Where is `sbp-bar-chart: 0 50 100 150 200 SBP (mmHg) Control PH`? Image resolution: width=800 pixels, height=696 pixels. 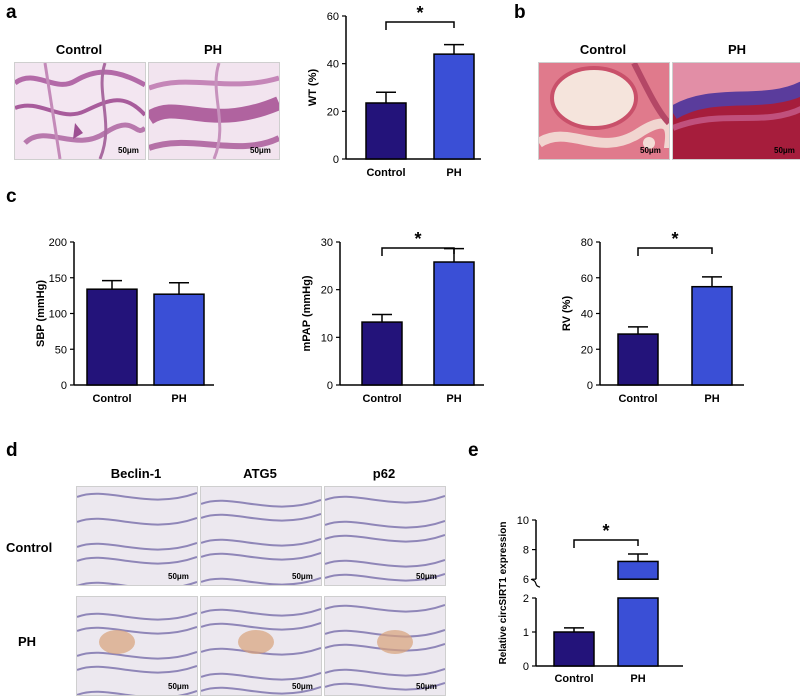 sbp-bar-chart: 0 50 100 150 200 SBP (mmHg) Control PH is located at coordinates (124, 321).